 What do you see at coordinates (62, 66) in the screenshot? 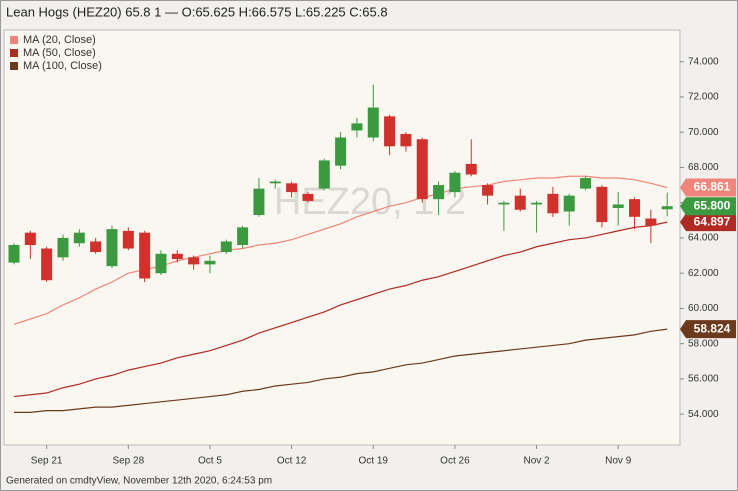
I see `legend-label: MA (100, Close)` at bounding box center [62, 66].